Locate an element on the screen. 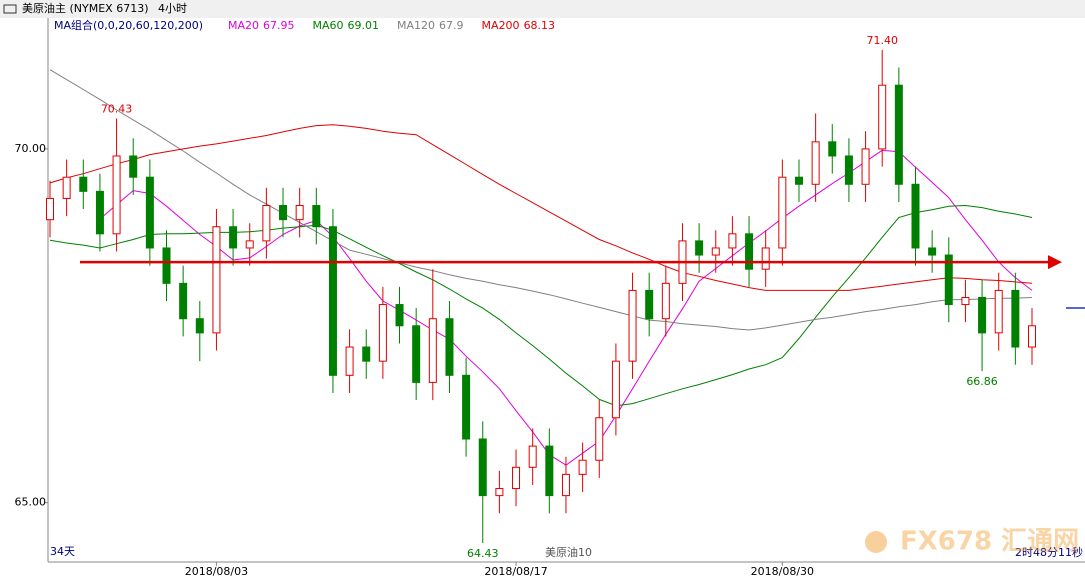 This screenshot has height=578, width=1085. watermark: FX678 汇通网 is located at coordinates (989, 542).